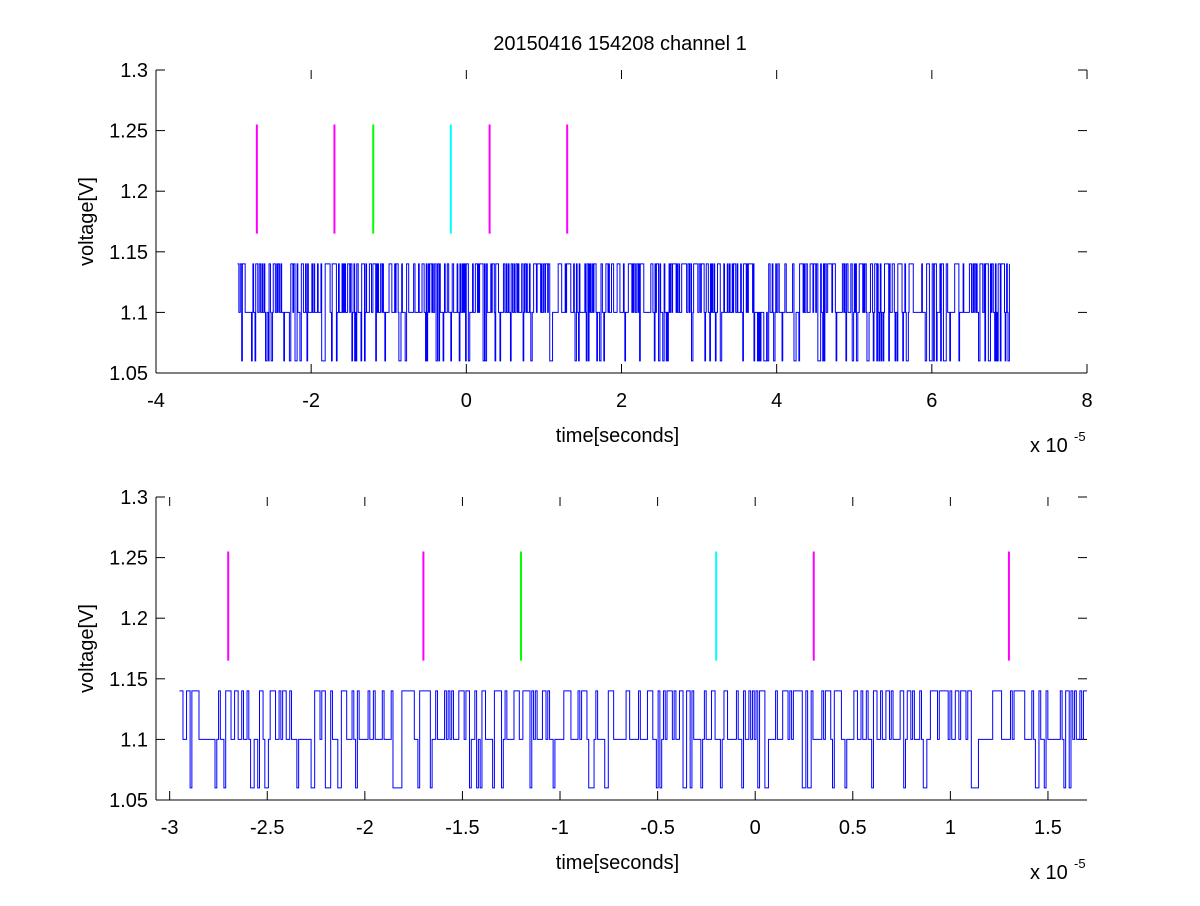  I want to click on x-tick-label: 0.5, so click(853, 828).